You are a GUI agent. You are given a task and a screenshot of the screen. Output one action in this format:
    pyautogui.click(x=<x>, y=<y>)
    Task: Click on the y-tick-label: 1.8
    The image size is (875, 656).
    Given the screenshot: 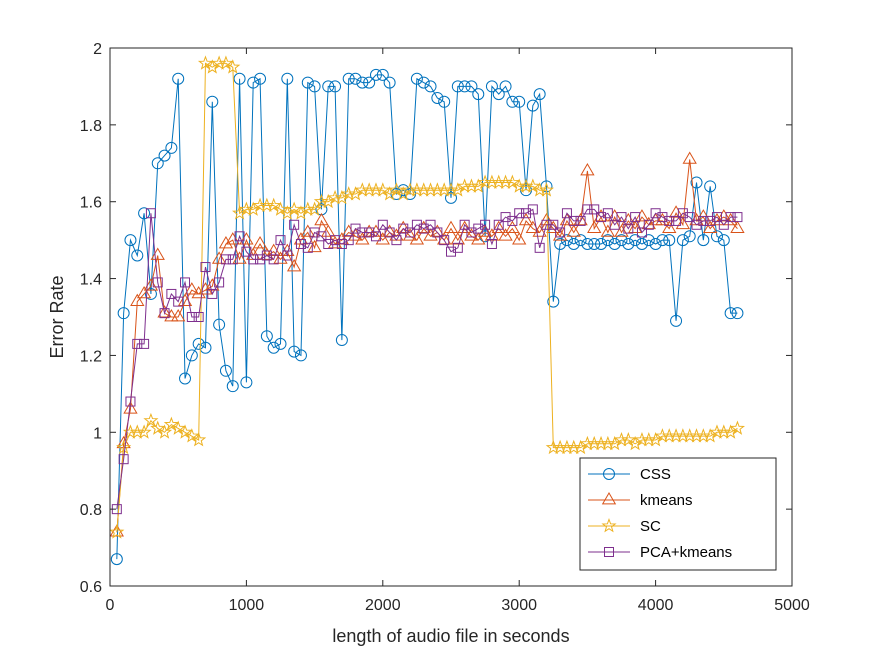 What is the action you would take?
    pyautogui.click(x=91, y=126)
    